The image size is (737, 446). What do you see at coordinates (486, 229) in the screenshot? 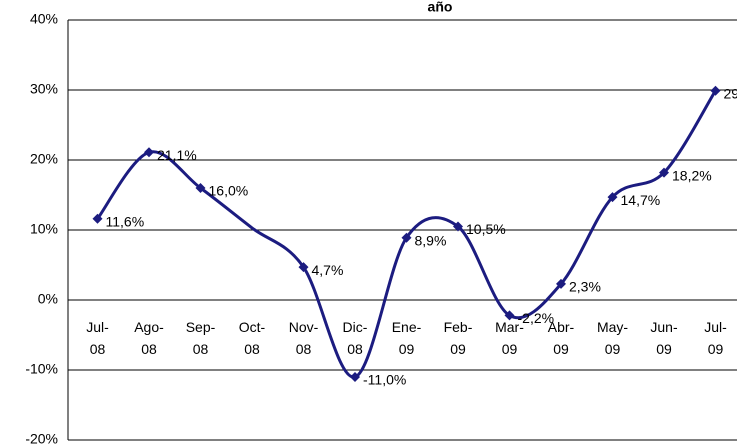
I see `data-label: 10,5%` at bounding box center [486, 229].